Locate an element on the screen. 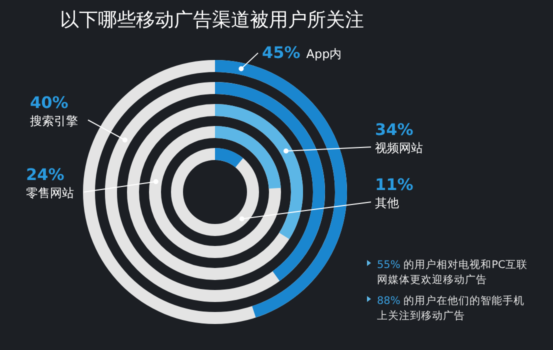 Image resolution: width=553 pixels, height=350 pixels. category-label: 其他 is located at coordinates (387, 203).